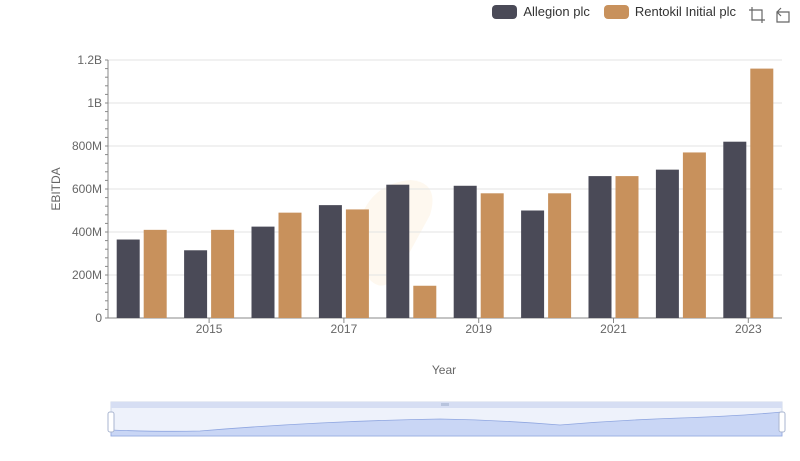  What do you see at coordinates (425, 301) in the screenshot?
I see `bar-rentokil-2018` at bounding box center [425, 301].